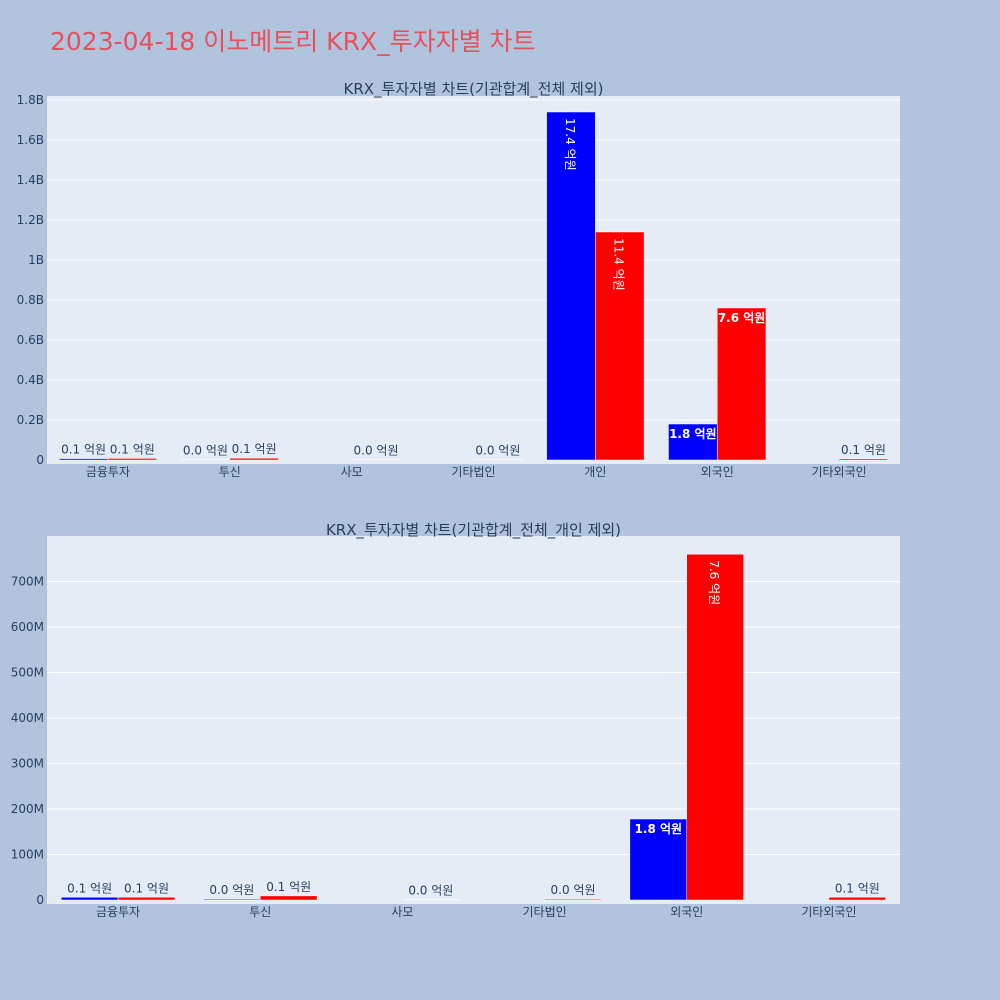  Describe the element at coordinates (619, 264) in the screenshot. I see `data-label: 11.4 억원` at that location.